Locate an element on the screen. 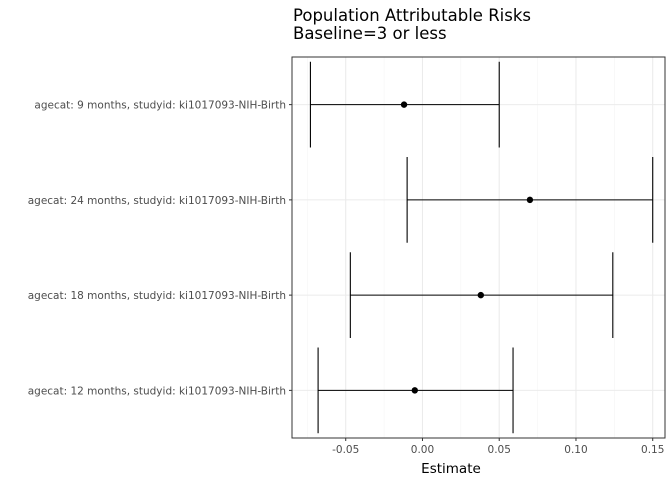  x-tick-label: 0.05 is located at coordinates (499, 450).